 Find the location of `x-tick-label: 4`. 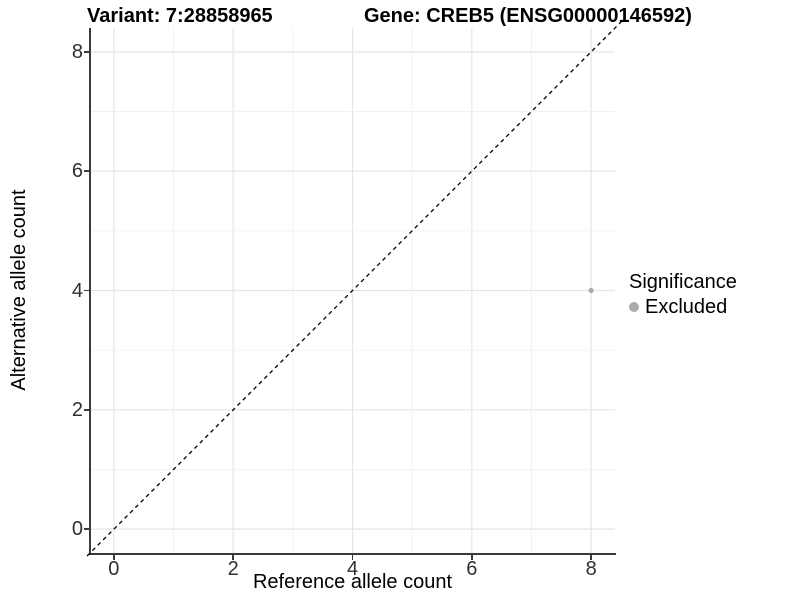

x-tick-label: 4 is located at coordinates (352, 569).